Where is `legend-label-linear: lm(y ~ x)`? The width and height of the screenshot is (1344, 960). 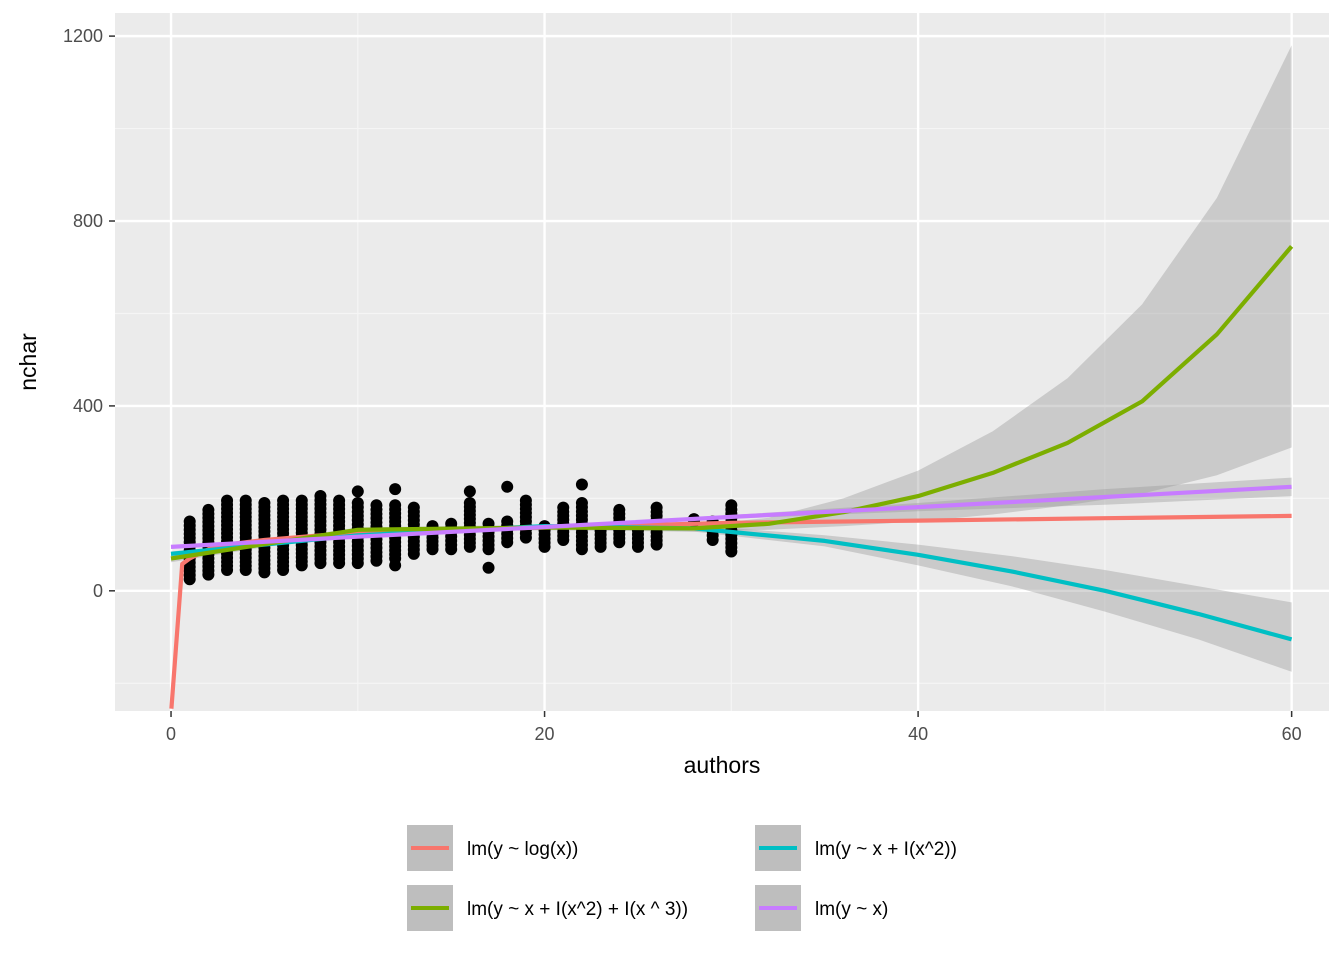
legend-label-linear: lm(y ~ x) is located at coordinates (851, 909).